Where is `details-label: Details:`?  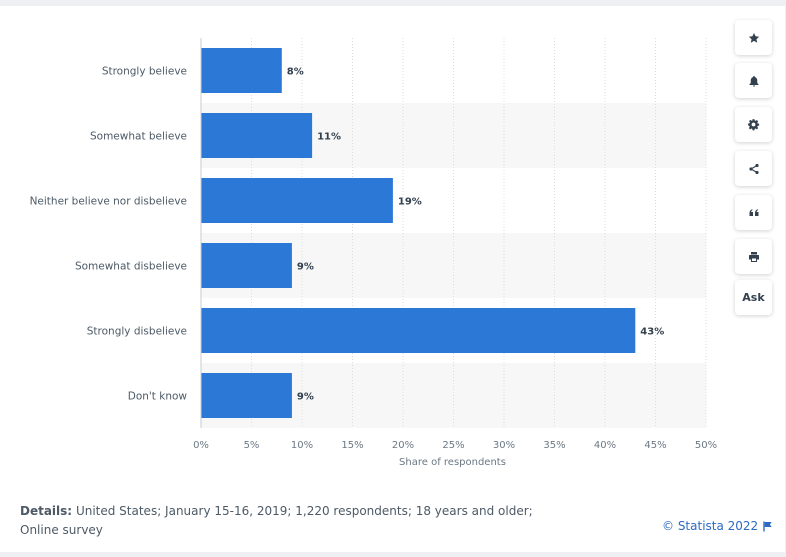
details-label: Details: is located at coordinates (46, 511).